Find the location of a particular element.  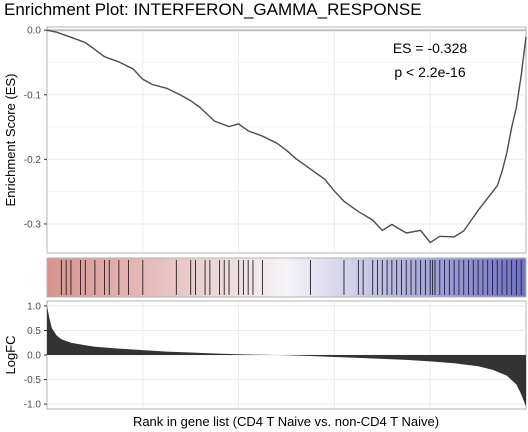

rank-color-bar is located at coordinates (286, 277).